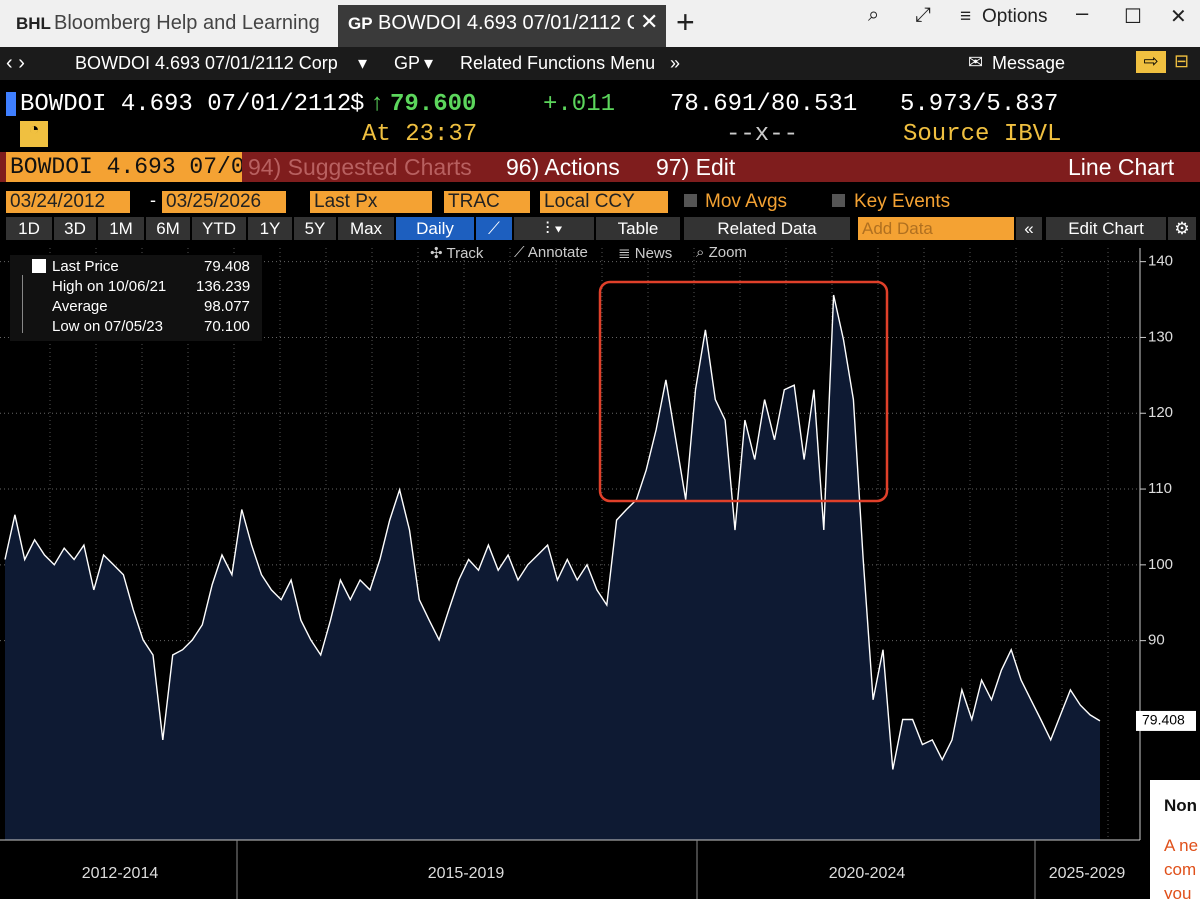 This screenshot has height=899, width=1200. What do you see at coordinates (219, 228) in the screenshot?
I see `period: YTD` at bounding box center [219, 228].